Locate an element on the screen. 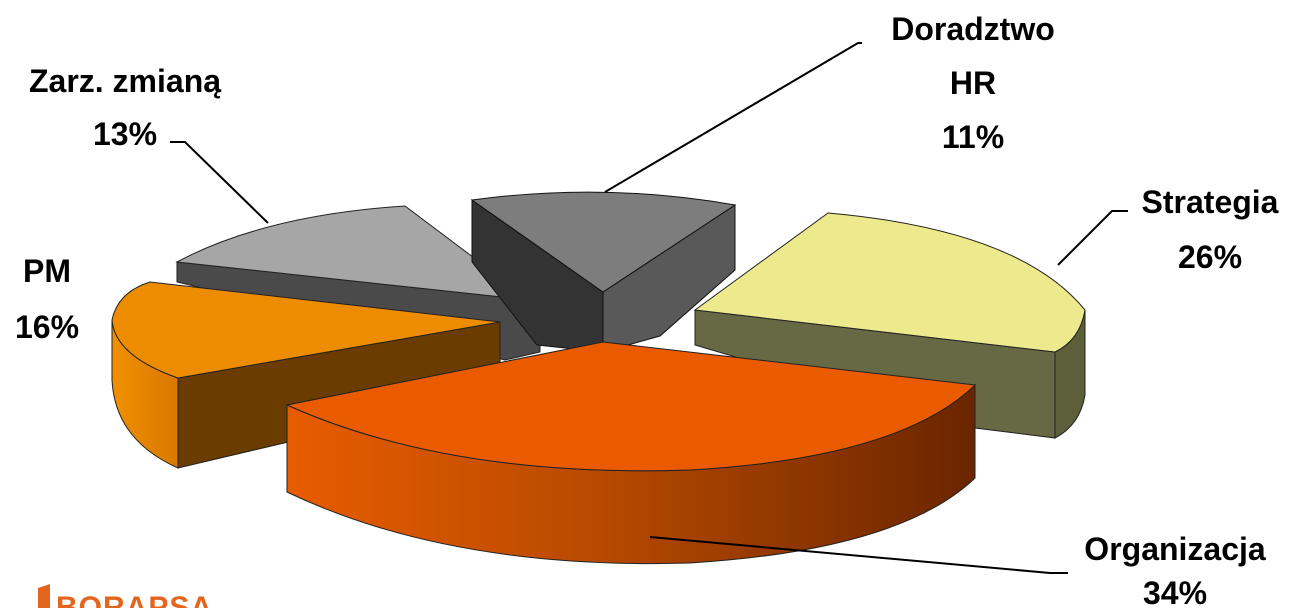 This screenshot has width=1295, height=608. borapsa-logo: BORAPSA is located at coordinates (125, 596).